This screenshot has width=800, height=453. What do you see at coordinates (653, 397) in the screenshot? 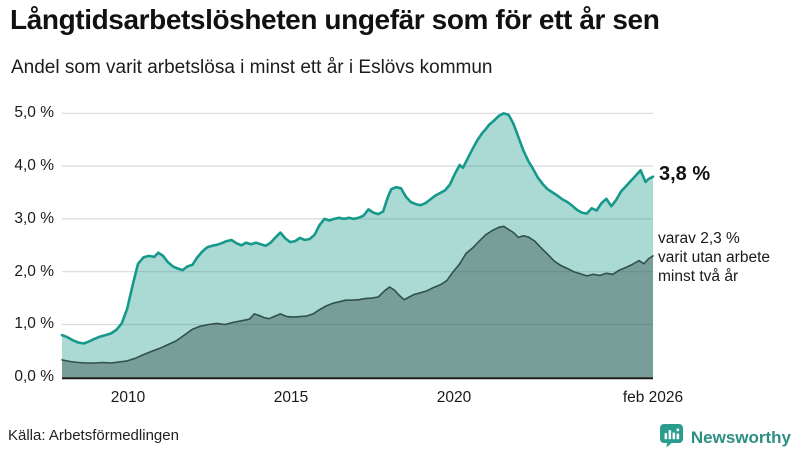
I see `x-axis-tick-label: feb 2026` at bounding box center [653, 397].